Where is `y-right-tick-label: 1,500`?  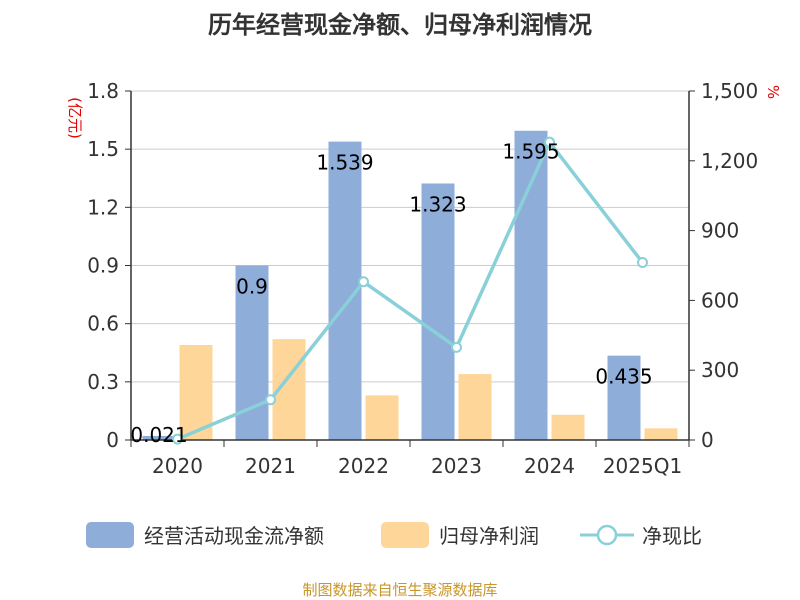 y-right-tick-label: 1,500 is located at coordinates (729, 91).